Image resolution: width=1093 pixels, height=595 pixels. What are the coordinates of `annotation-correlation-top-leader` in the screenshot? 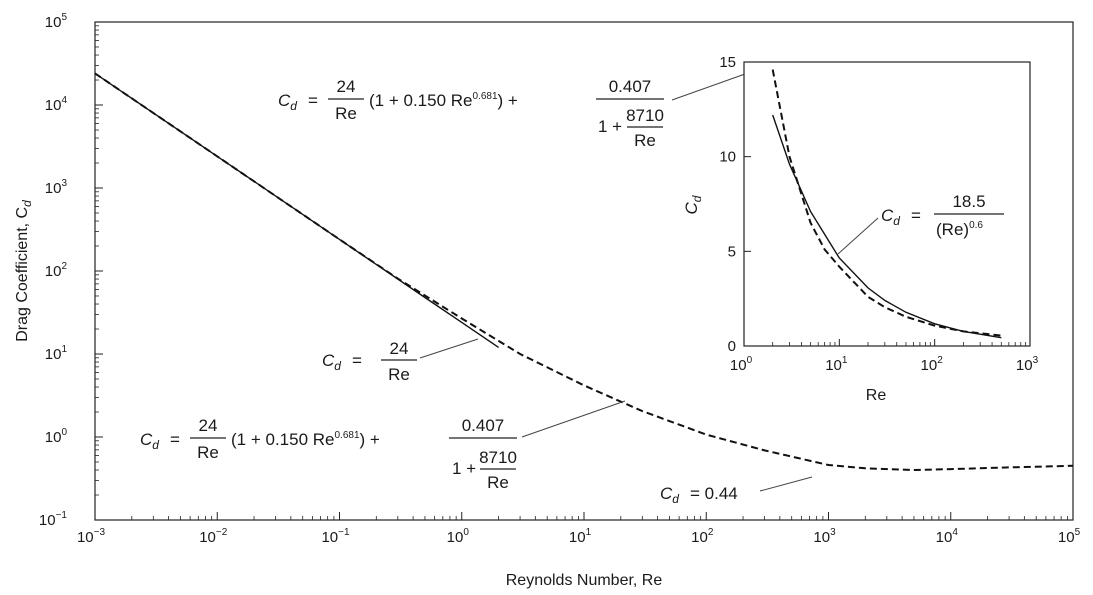 It's located at (708, 87).